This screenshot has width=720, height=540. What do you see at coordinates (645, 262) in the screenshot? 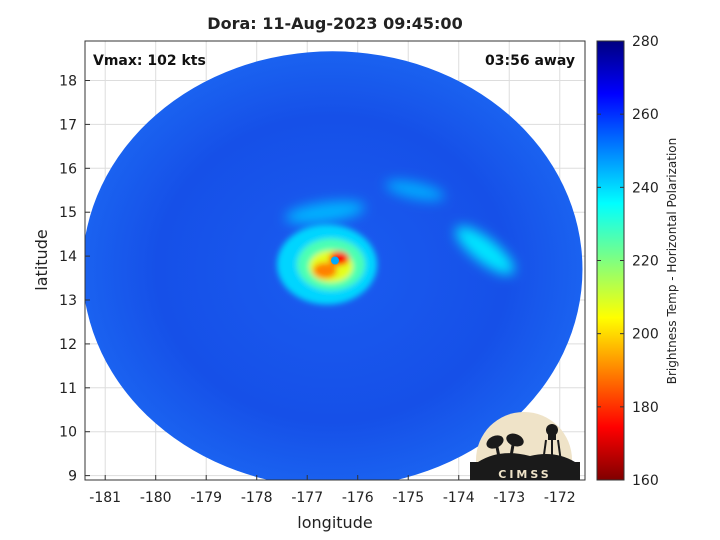
I see `colorbar-tick-label: 220` at bounding box center [645, 262].